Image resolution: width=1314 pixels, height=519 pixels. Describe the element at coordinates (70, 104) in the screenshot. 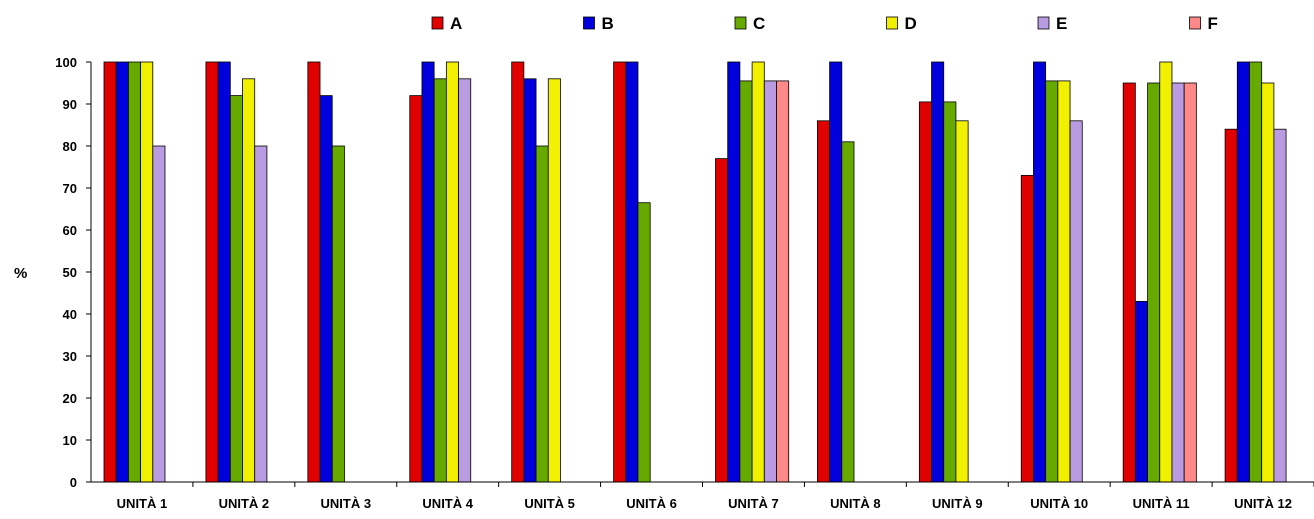

I see `y-tick-label: 90` at that location.